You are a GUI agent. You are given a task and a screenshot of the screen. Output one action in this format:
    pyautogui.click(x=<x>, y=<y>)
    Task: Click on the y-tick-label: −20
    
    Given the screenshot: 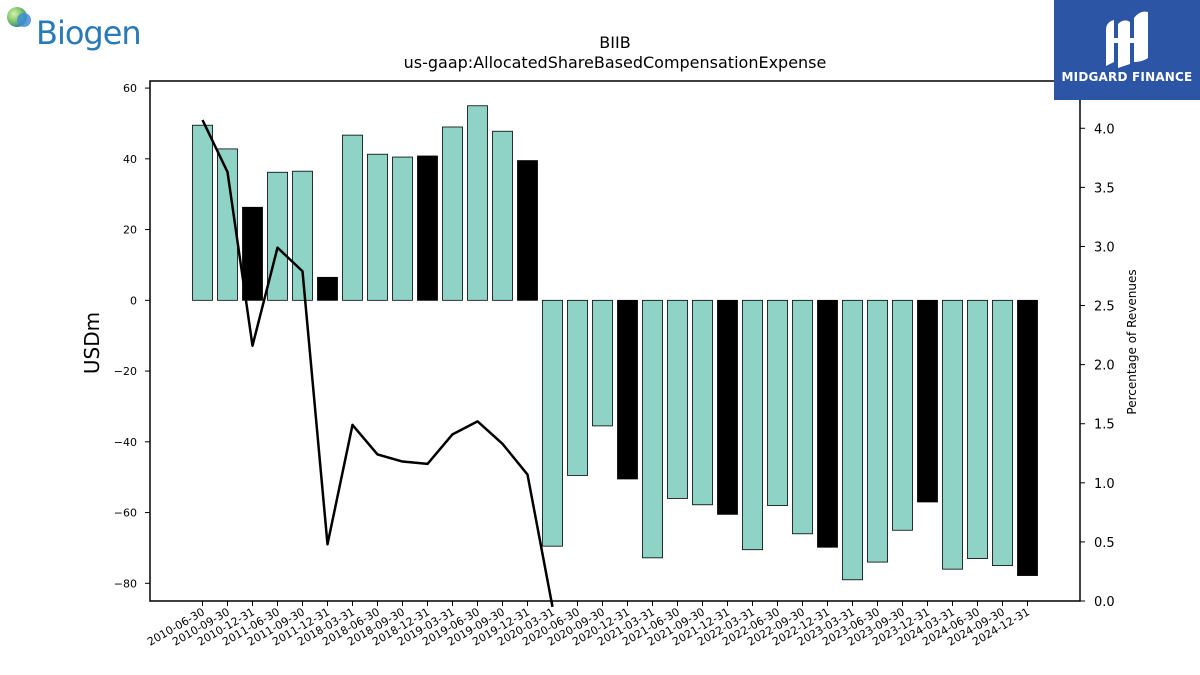 What is the action you would take?
    pyautogui.click(x=125, y=371)
    